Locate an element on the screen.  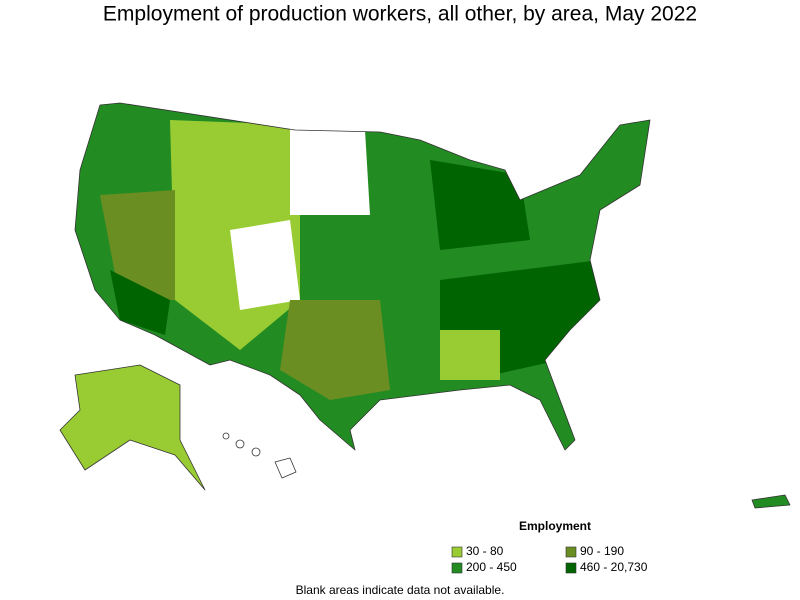
legend-label: 30 - 80 is located at coordinates (485, 551).